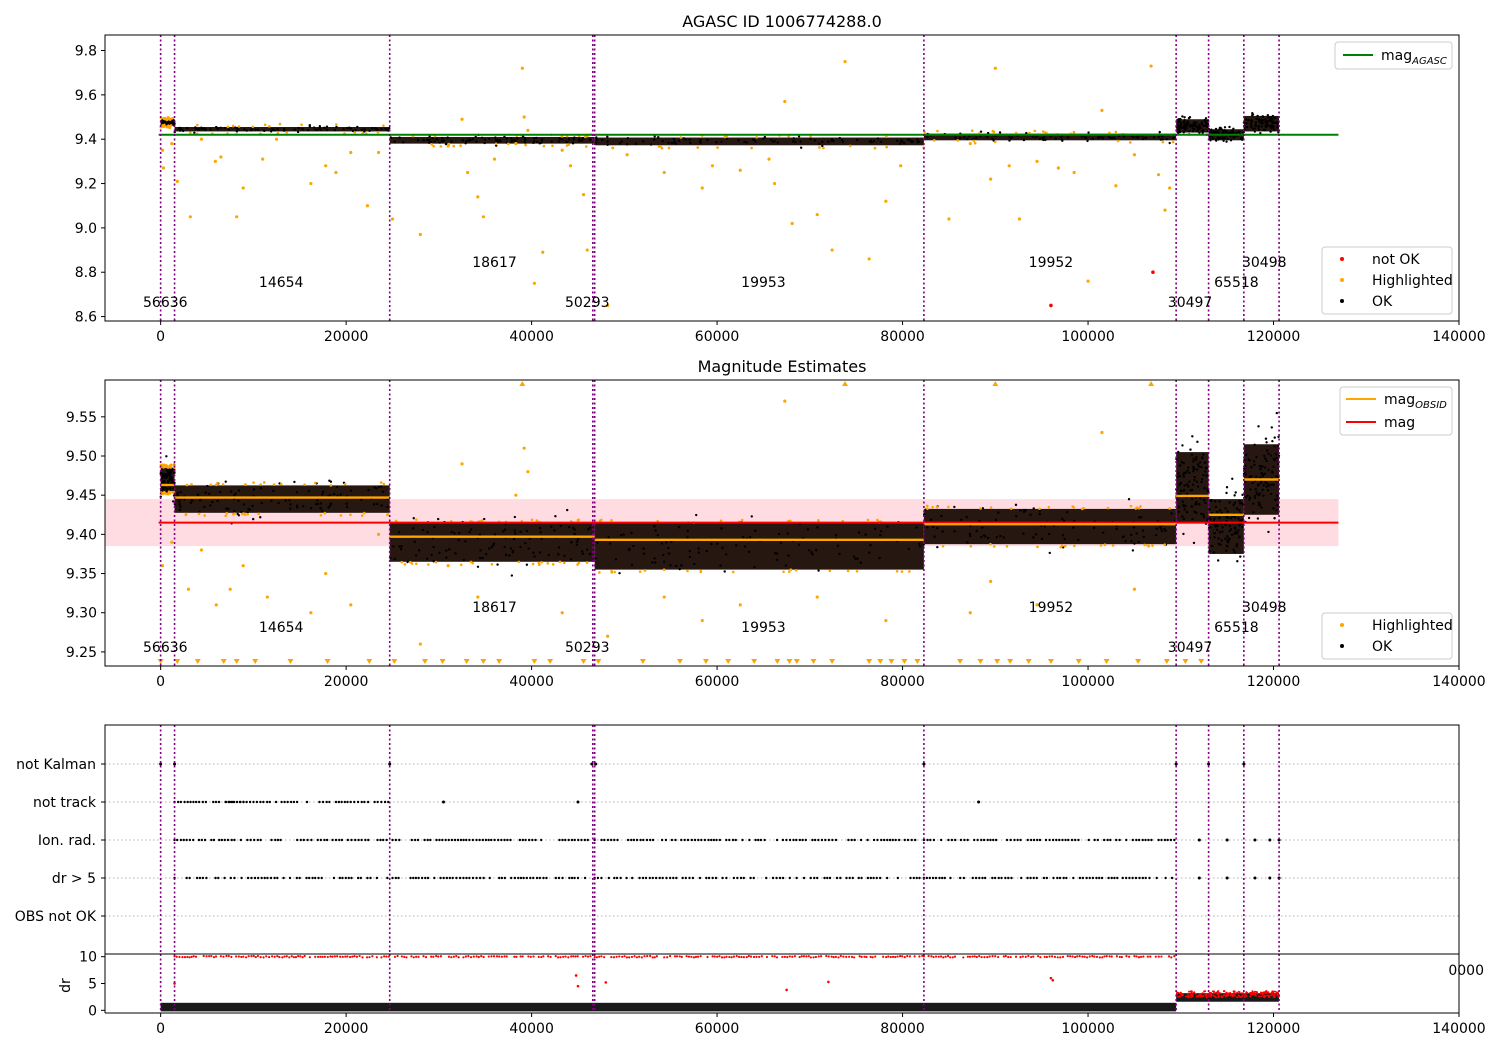  Describe the element at coordinates (534, 661) in the screenshot. I see `clipped-low-marker` at that location.